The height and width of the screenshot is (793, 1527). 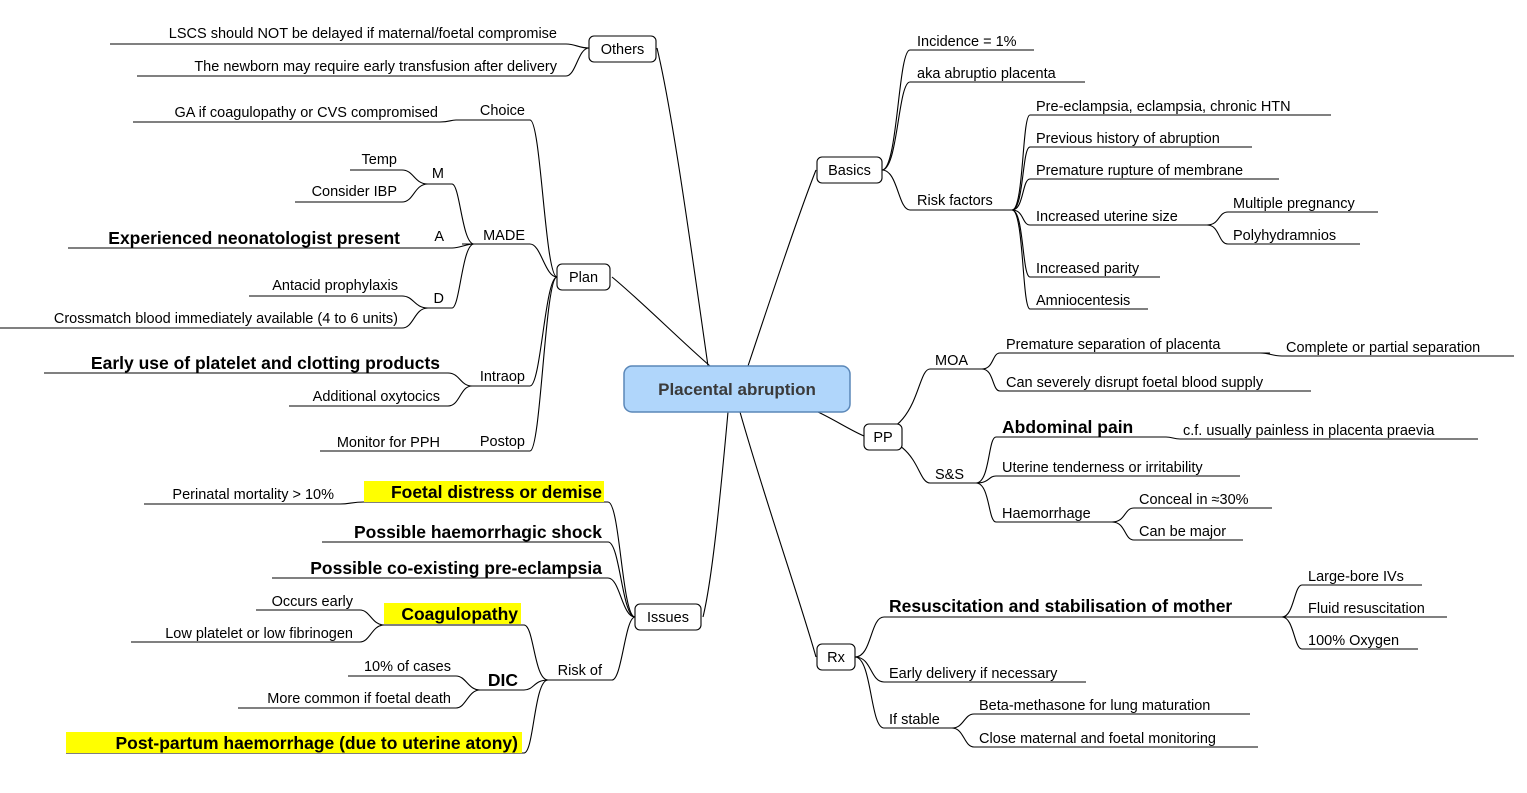 I want to click on topic-rx-label: Rx, so click(x=836, y=658).